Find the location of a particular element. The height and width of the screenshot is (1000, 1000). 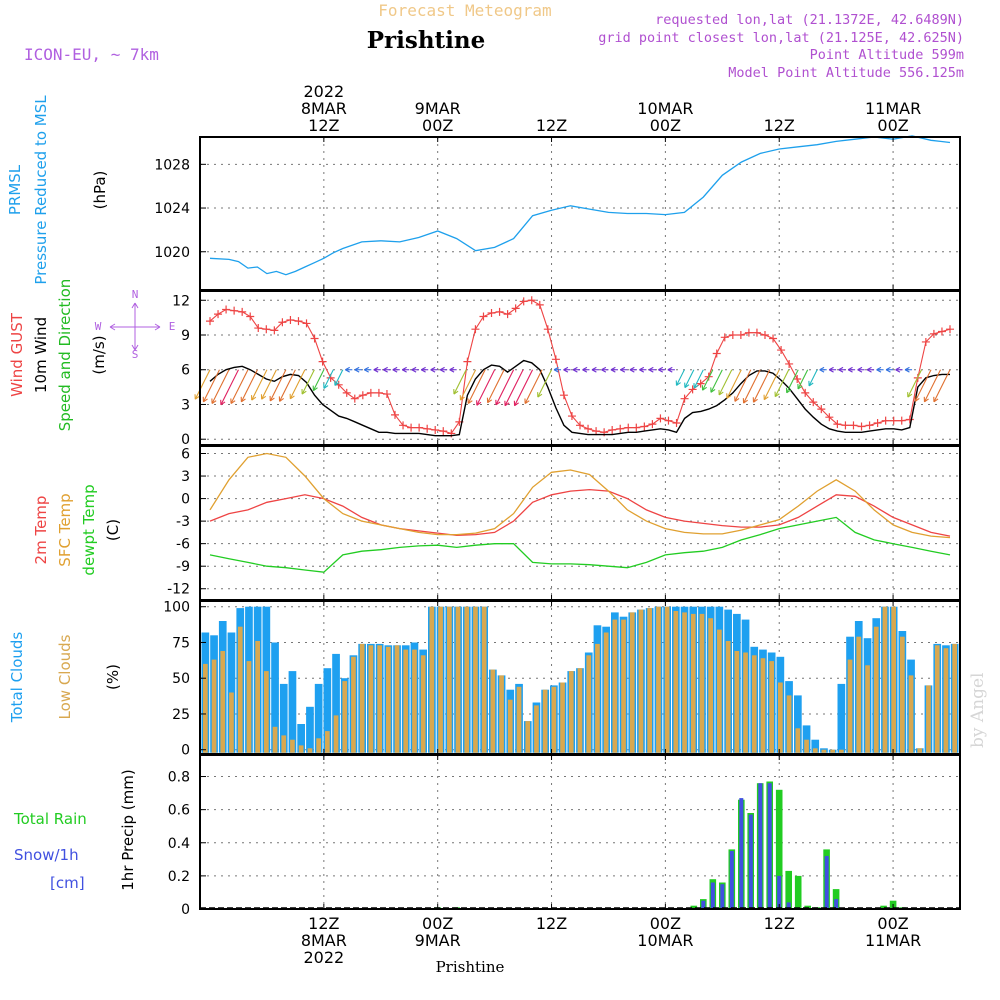

ytick-label-p3-1: 25 is located at coordinates (181, 715).